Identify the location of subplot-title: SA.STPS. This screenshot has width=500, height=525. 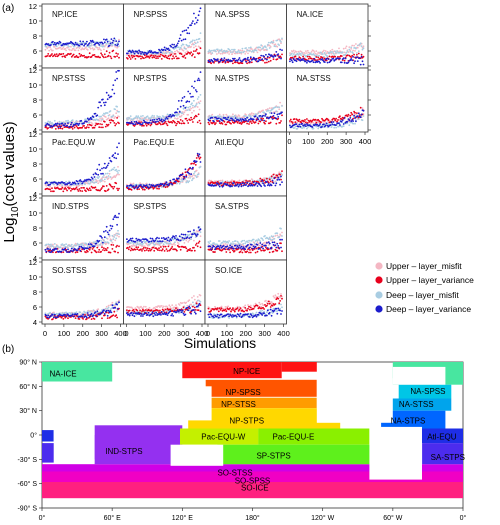
(232, 206).